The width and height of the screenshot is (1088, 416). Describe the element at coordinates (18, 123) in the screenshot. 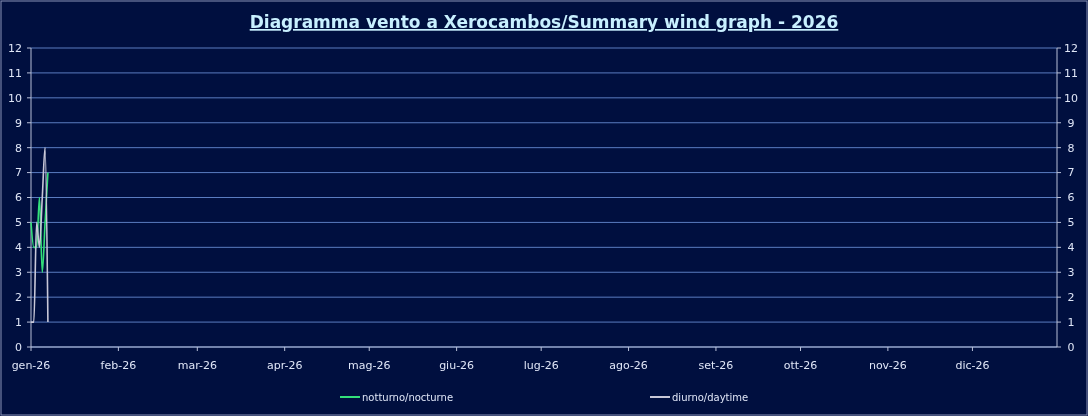

I see `y-tick-label: 9` at that location.